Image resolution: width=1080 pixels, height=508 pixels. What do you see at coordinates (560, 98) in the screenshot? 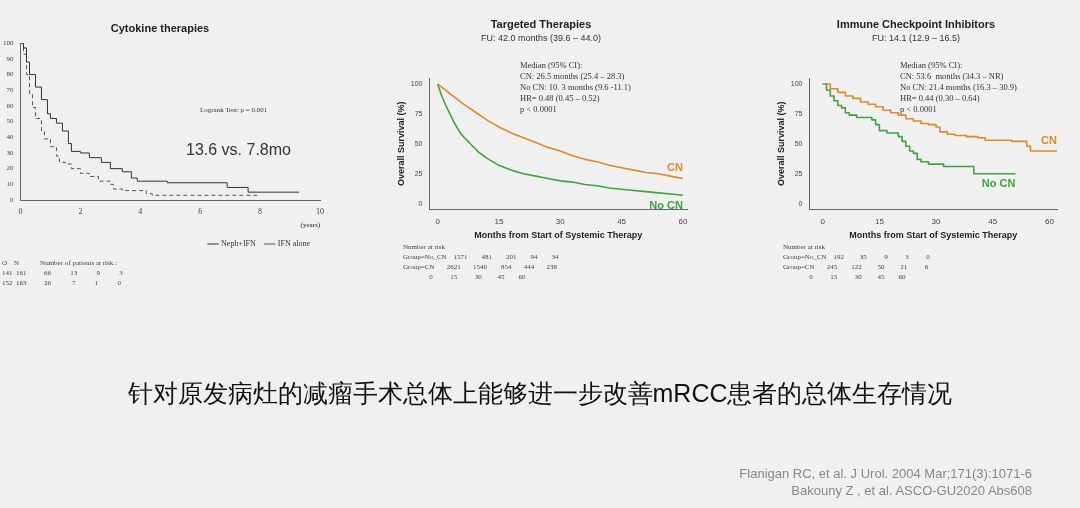
I see `annotation: HR= 0.48 (0.45 – 0.52)` at bounding box center [560, 98].